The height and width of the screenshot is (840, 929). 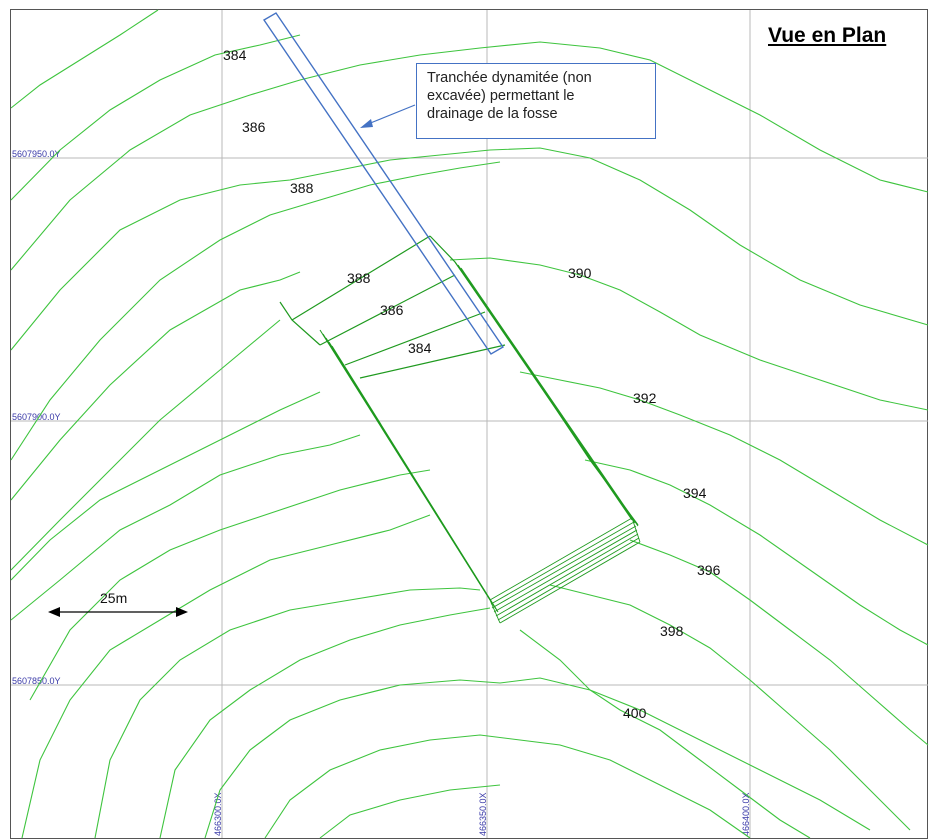 What do you see at coordinates (565, 570) in the screenshot?
I see `pit-wall-south` at bounding box center [565, 570].